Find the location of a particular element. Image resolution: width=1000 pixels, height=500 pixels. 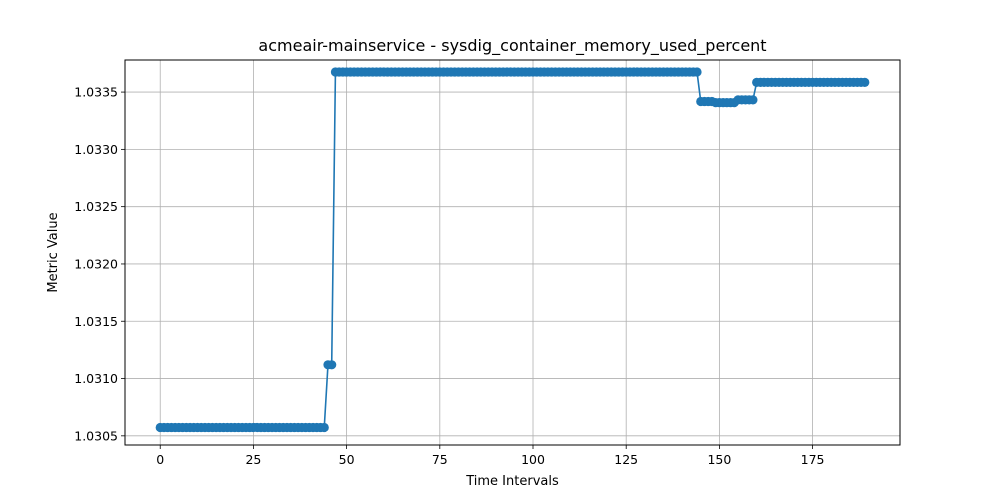

y-tick-label: 1.0325 is located at coordinates (96, 206).